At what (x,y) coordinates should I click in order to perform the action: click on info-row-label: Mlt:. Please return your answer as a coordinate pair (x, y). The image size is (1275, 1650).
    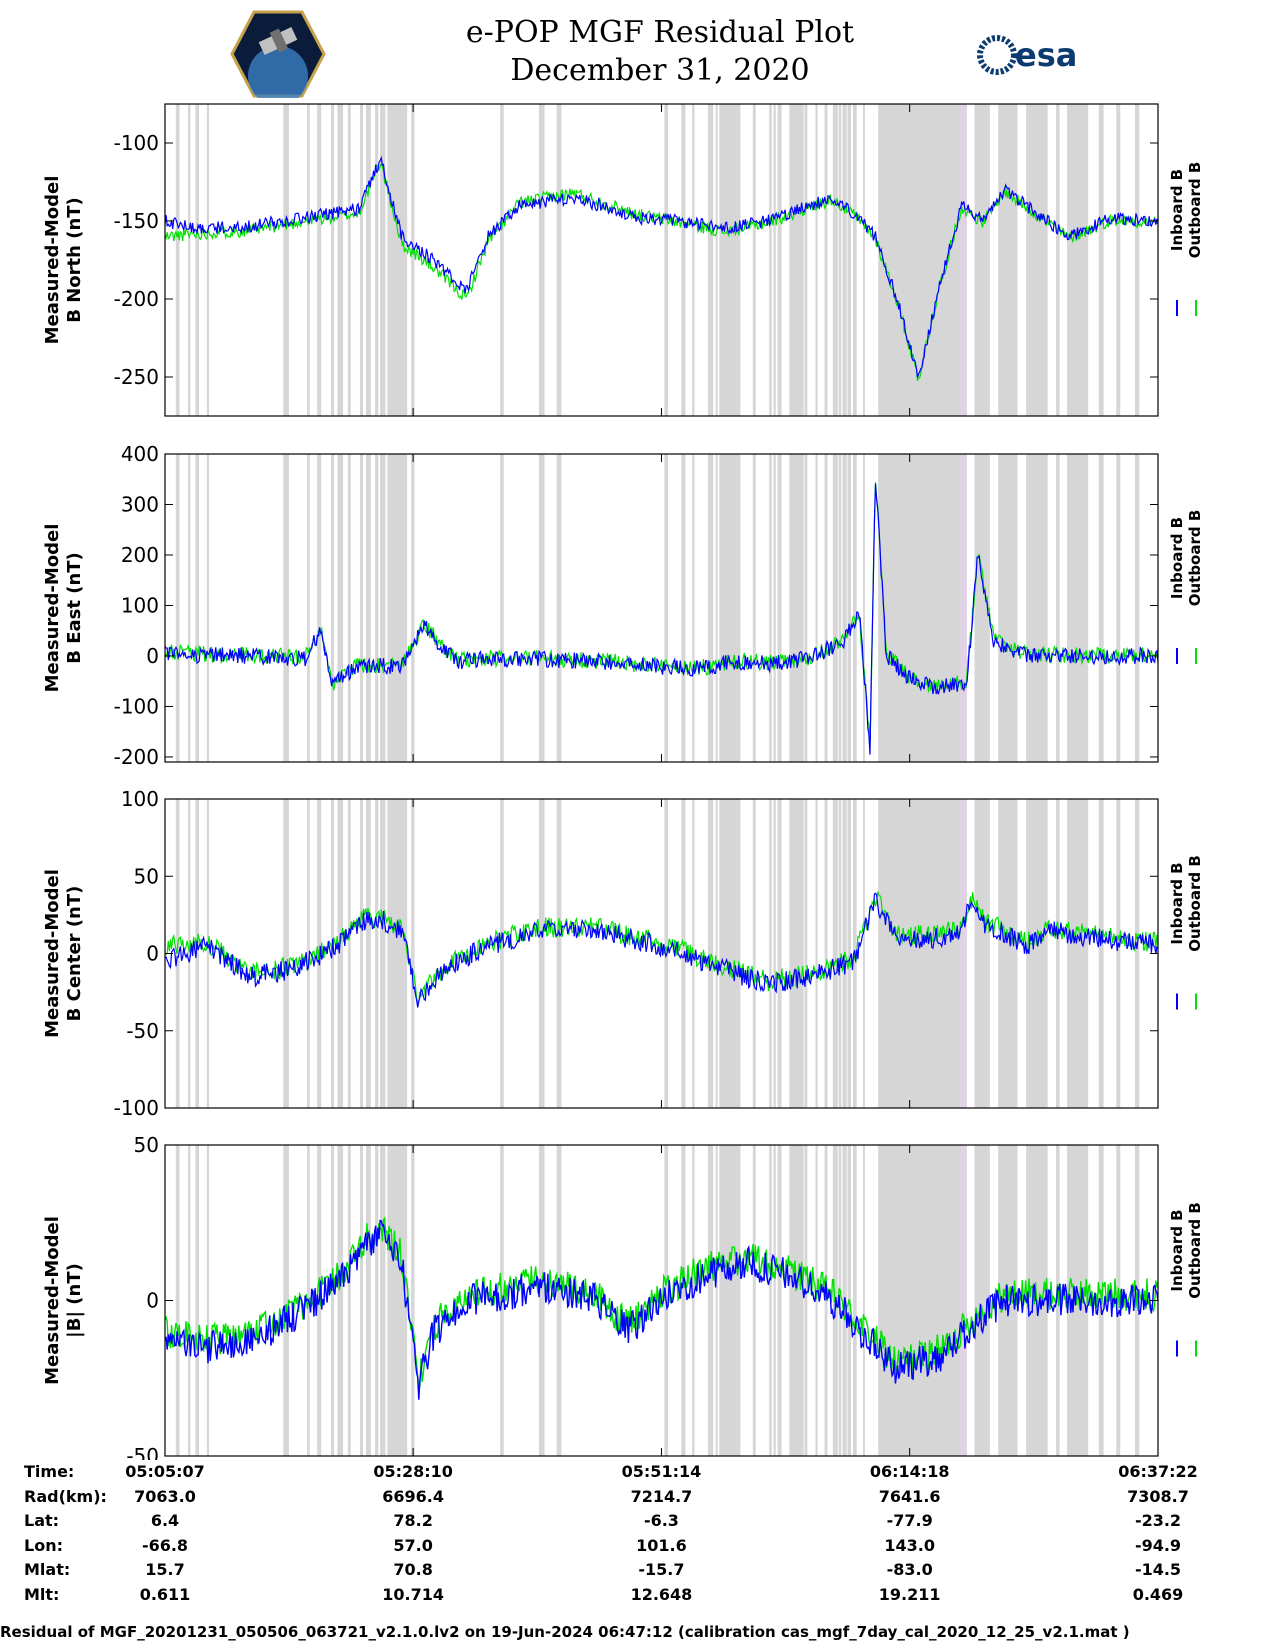
    Looking at the image, I should click on (42, 1594).